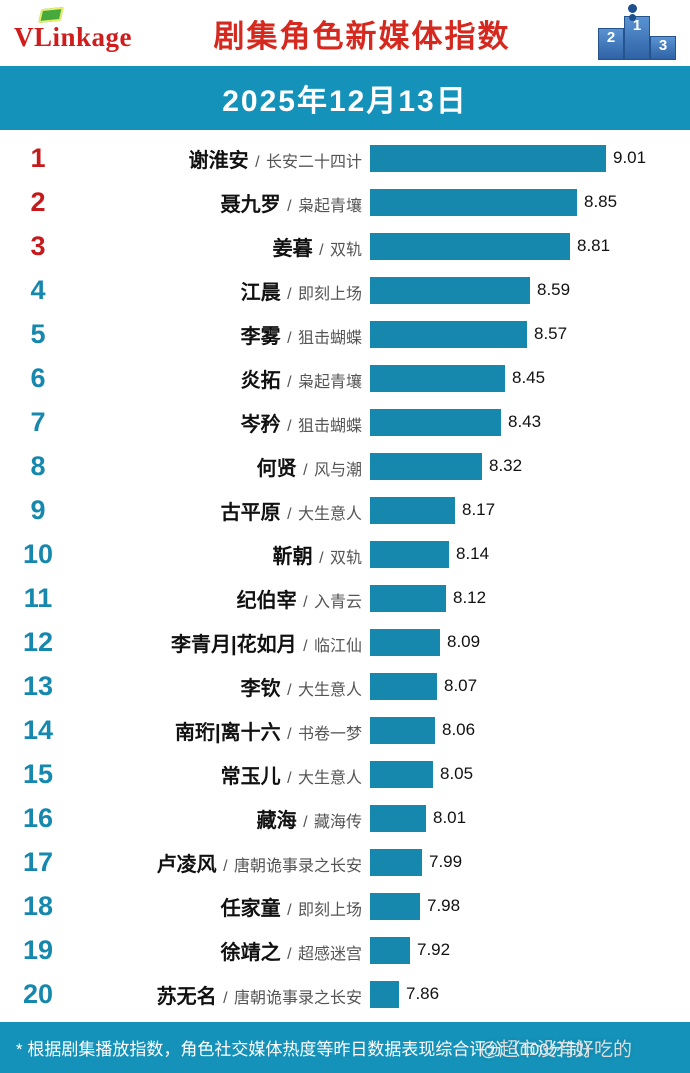 Image resolution: width=690 pixels, height=1073 pixels. I want to click on index-value: 8.01, so click(450, 817).